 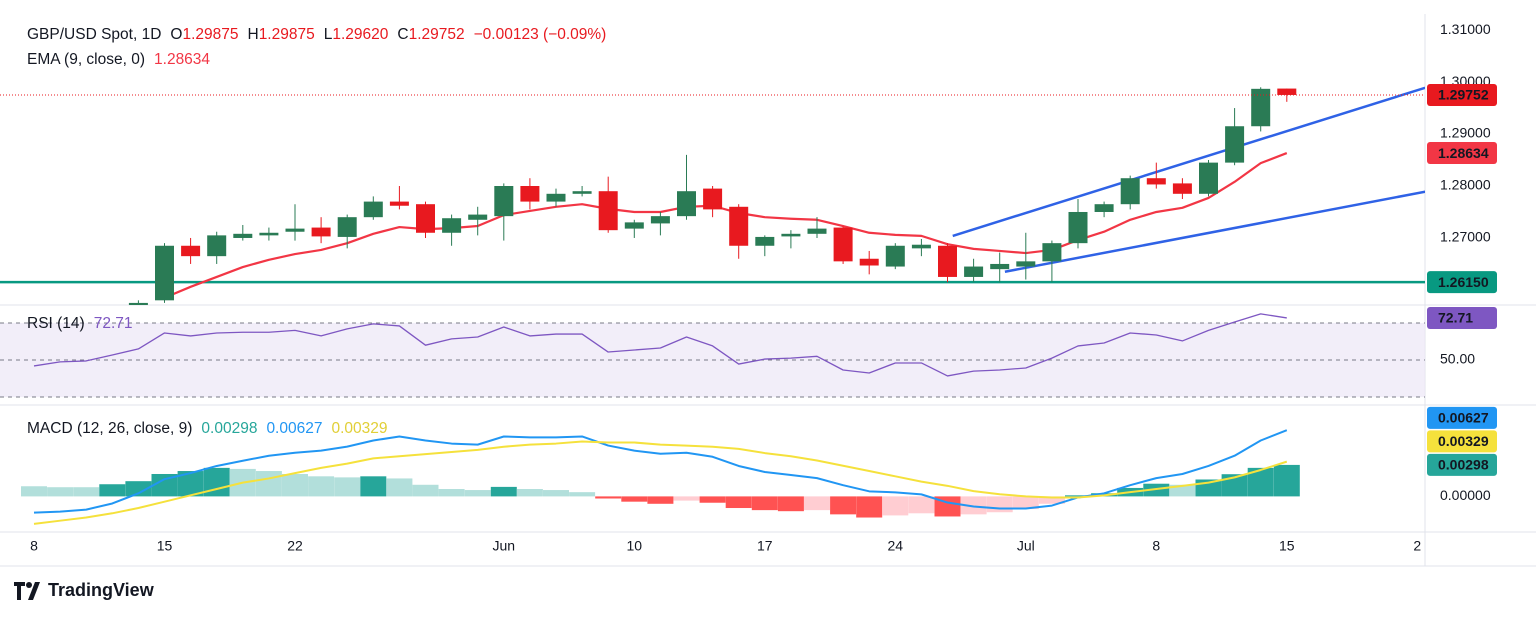 I want to click on y-tick-label: 1.29000, so click(x=1465, y=133).